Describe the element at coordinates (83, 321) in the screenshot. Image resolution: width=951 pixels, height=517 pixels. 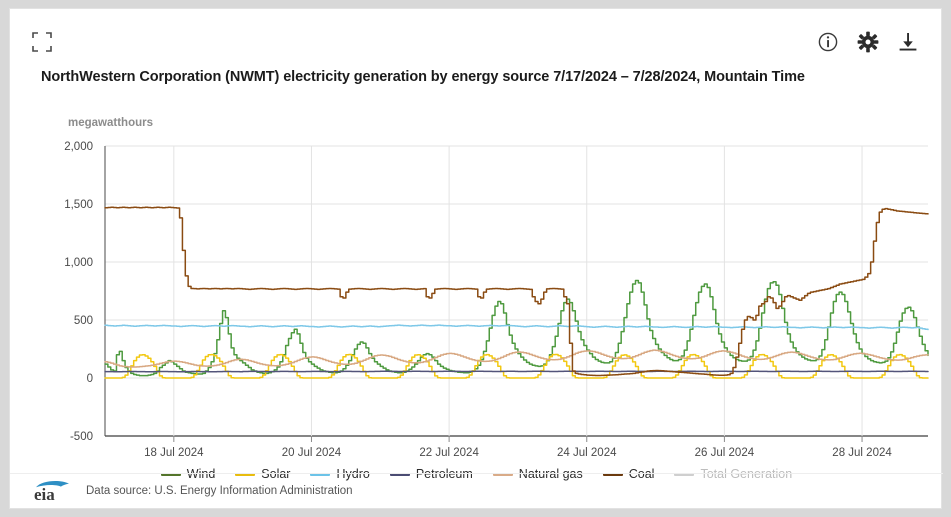
I see `y-axis-tick-label: 500` at that location.